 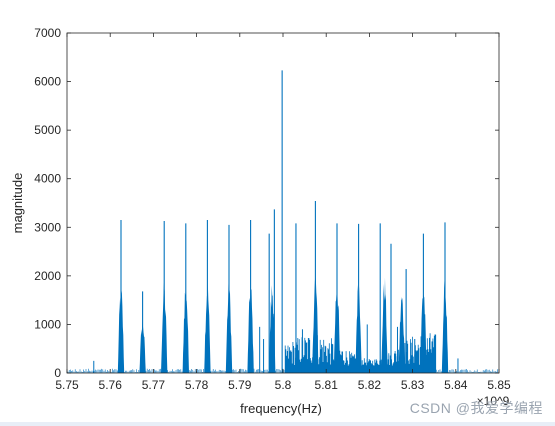 What do you see at coordinates (47, 33) in the screenshot?
I see `y-tick-label-7: 7000` at bounding box center [47, 33].